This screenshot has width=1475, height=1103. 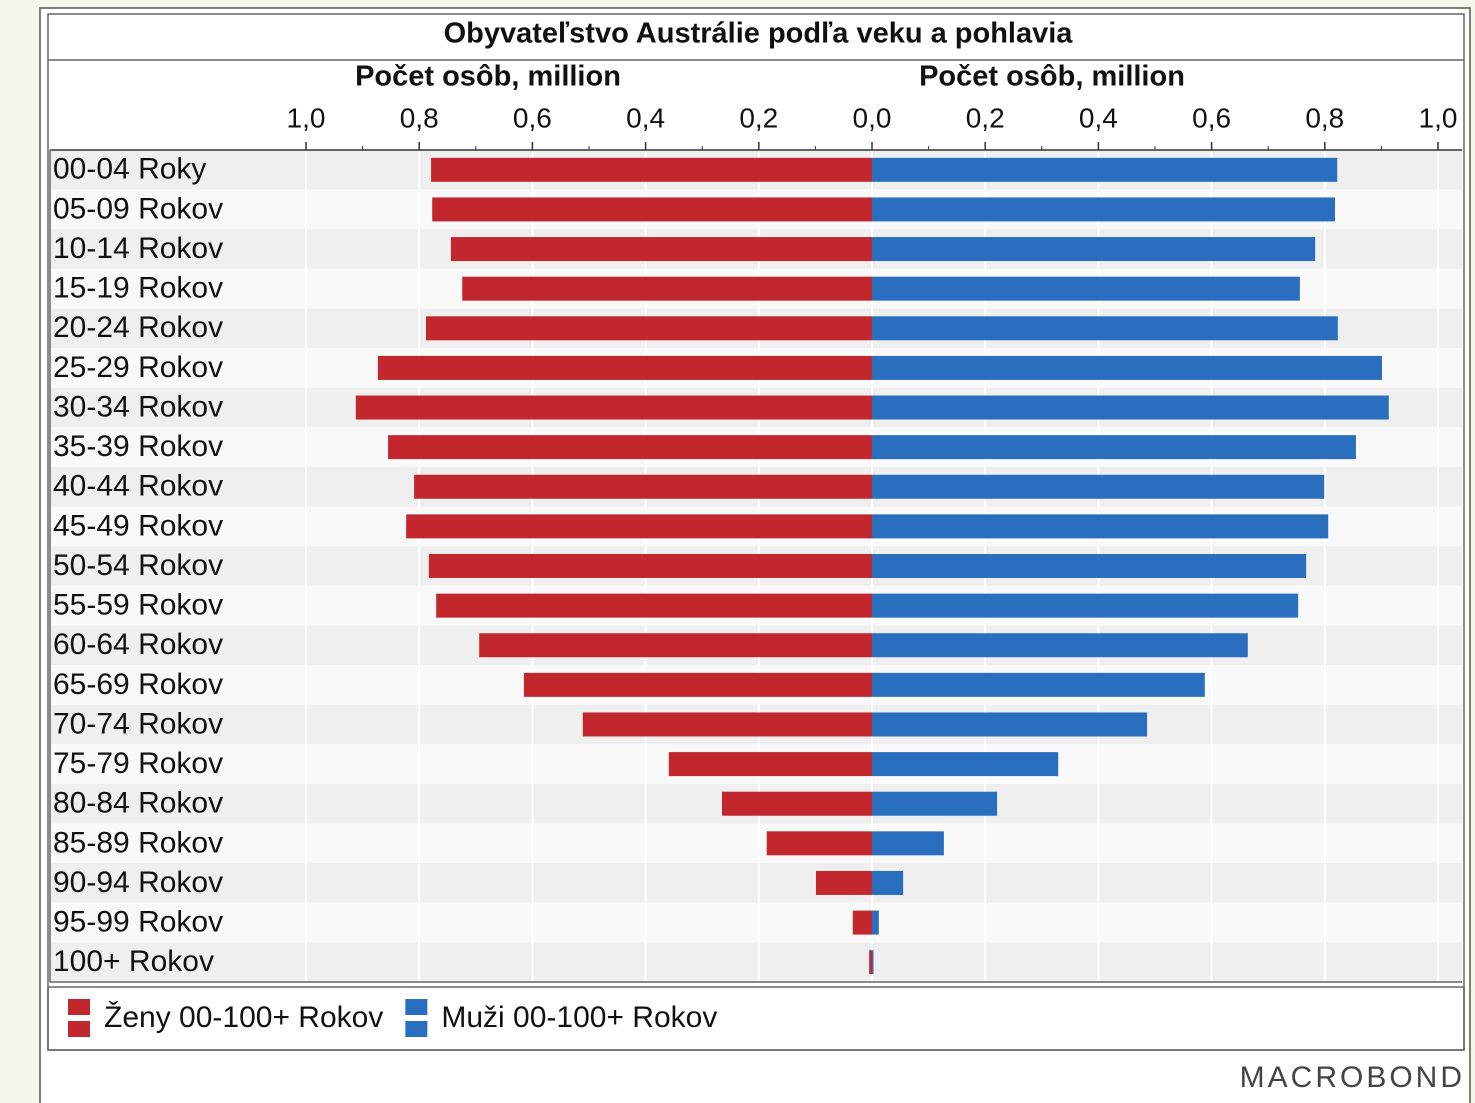 What do you see at coordinates (138, 921) in the screenshot?
I see `y-tick-label: 95-99 Rokov` at bounding box center [138, 921].